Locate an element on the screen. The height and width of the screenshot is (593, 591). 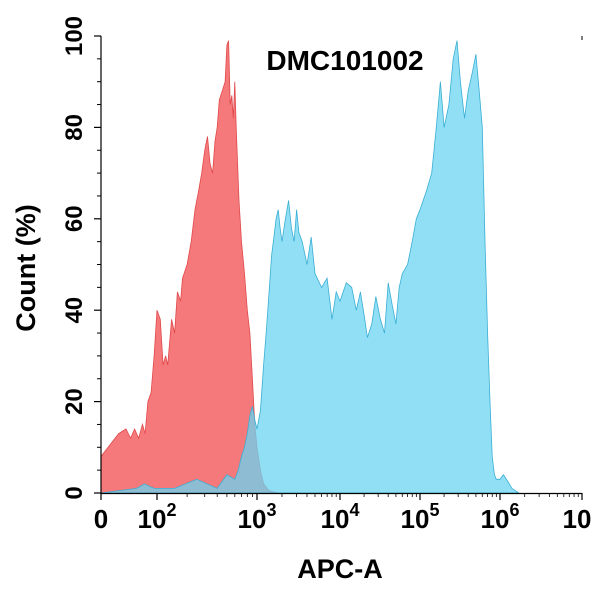
y-tick-label: 20 is located at coordinates (74, 401).